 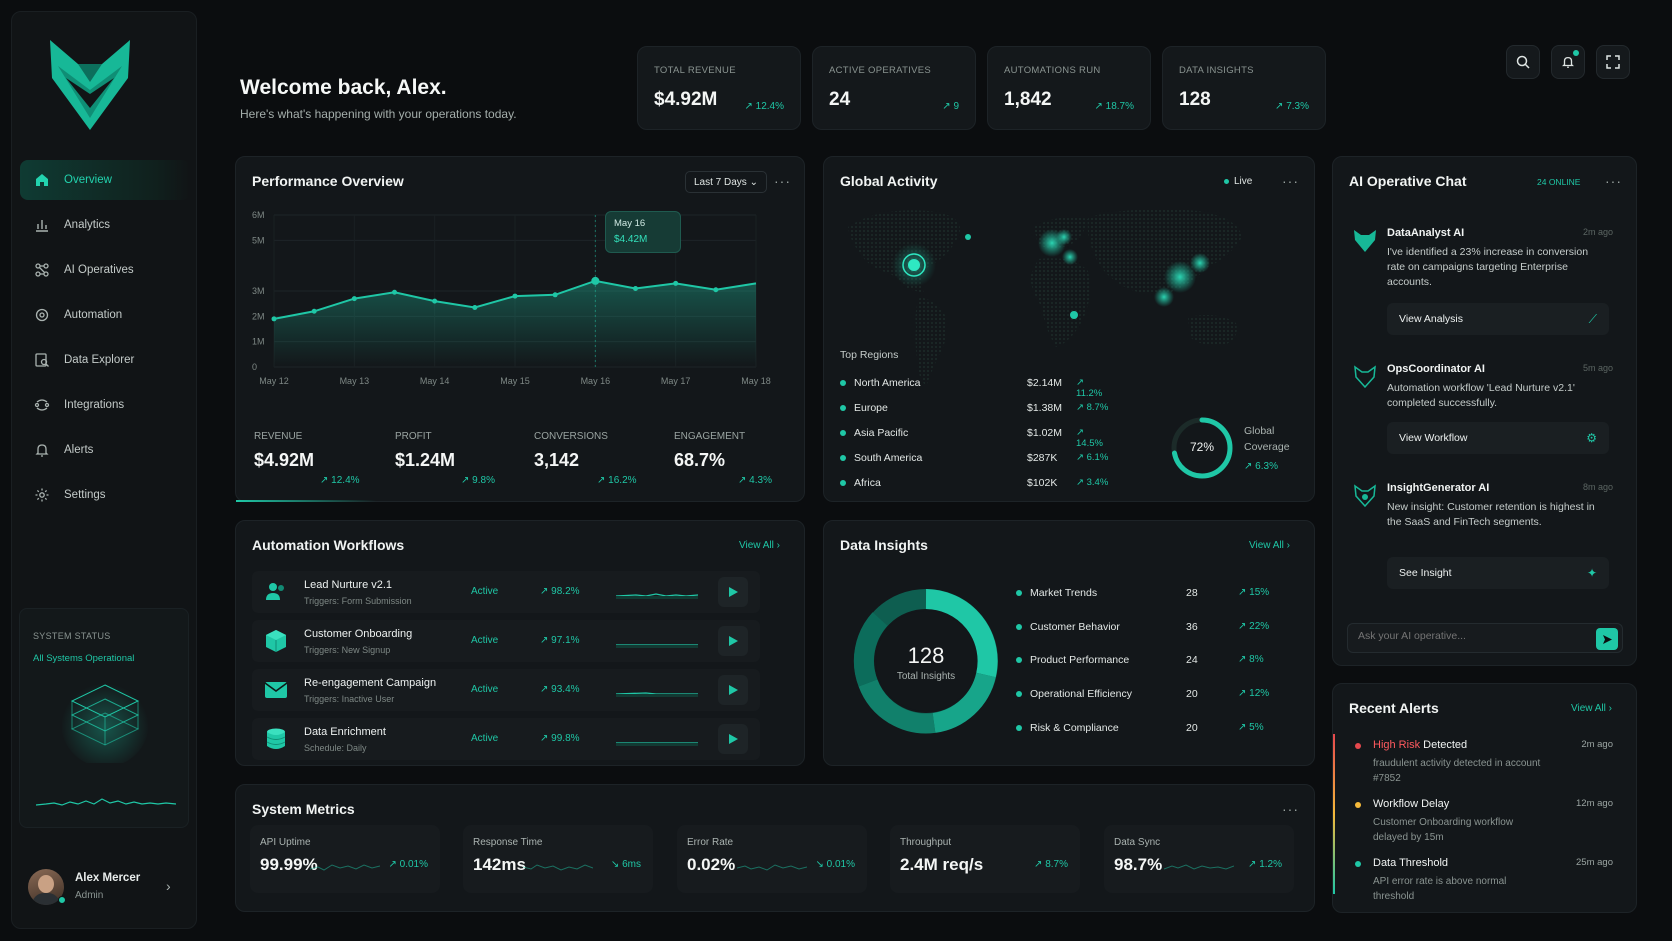 I want to click on x-tick-label: May 17, so click(x=676, y=381).